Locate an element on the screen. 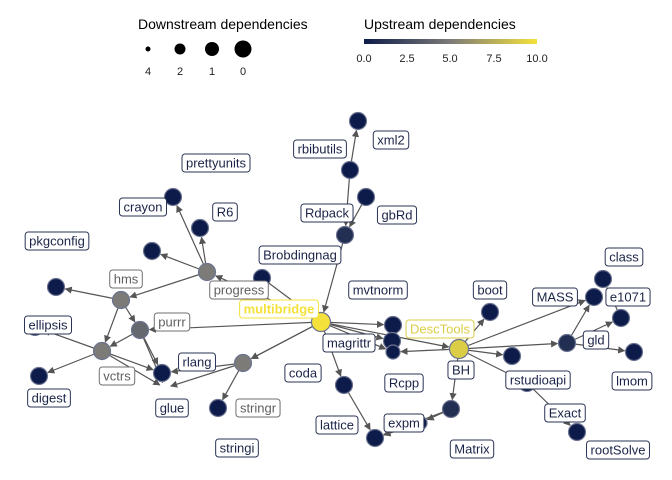 Image resolution: width=672 pixels, height=480 pixels. node-rdpack-label: Rdpack is located at coordinates (327, 213).